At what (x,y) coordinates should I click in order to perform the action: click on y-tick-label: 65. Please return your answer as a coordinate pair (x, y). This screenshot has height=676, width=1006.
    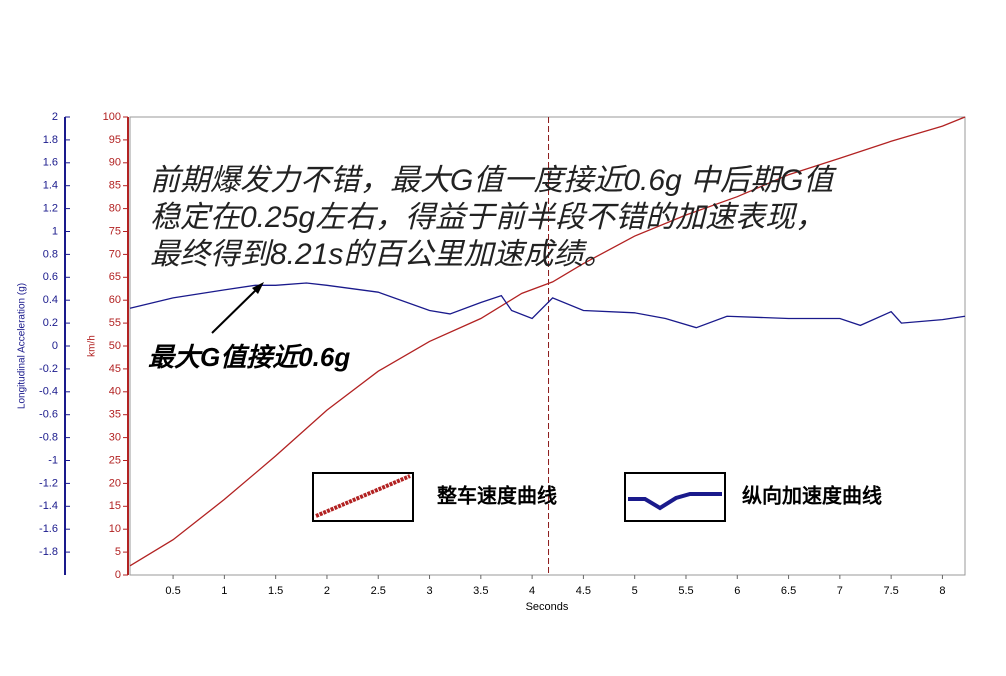
    Looking at the image, I should click on (115, 277).